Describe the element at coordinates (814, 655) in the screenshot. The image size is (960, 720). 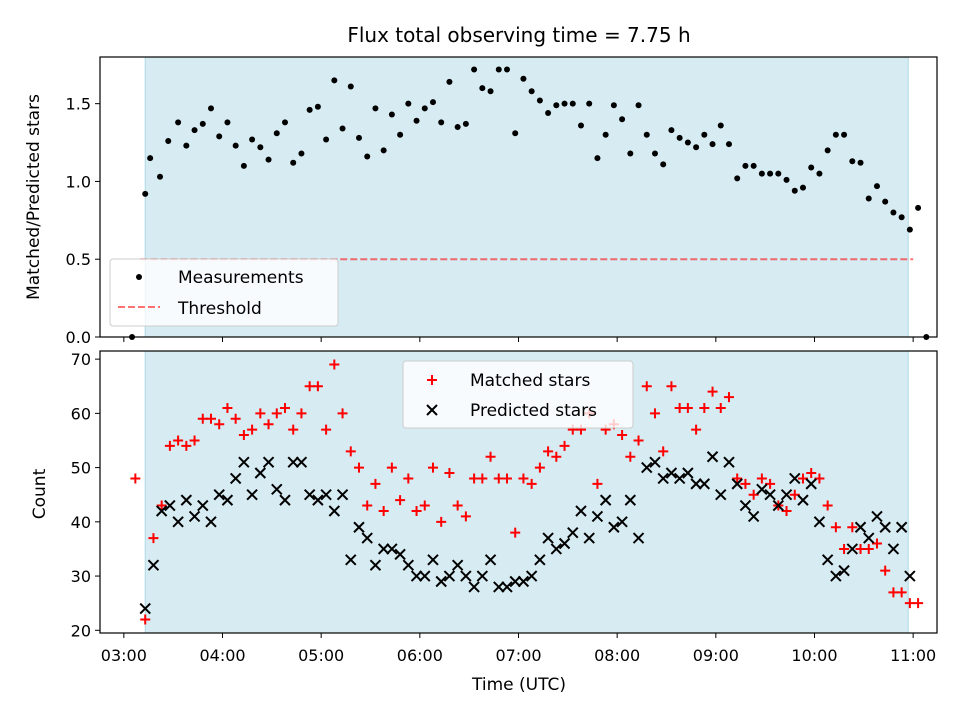
I see `x-tick-label: 10:00` at that location.